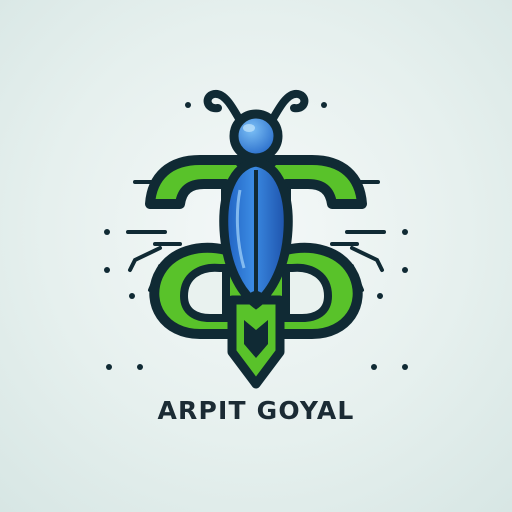 This screenshot has height=512, width=512. I want to click on right-letter-counter, so click(307, 292).